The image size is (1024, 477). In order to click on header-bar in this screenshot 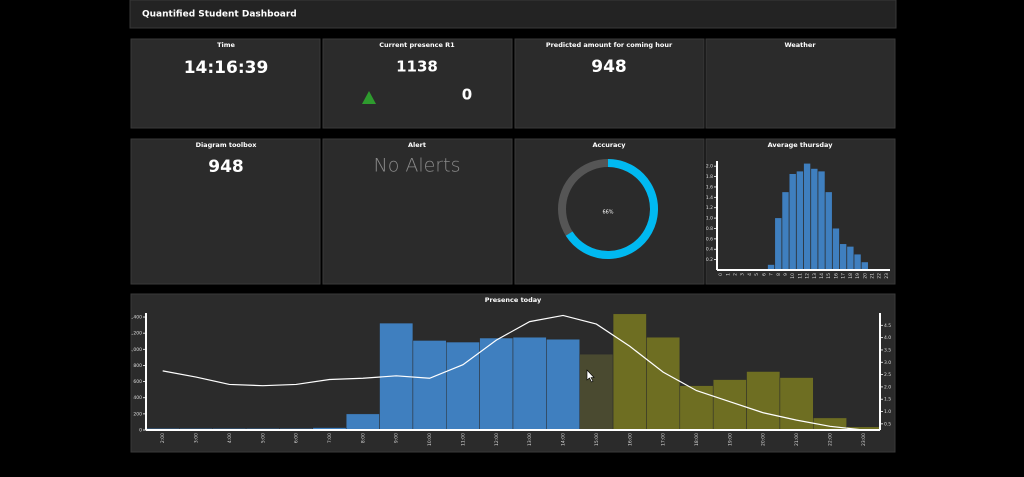, I will do `click(513, 14)`.